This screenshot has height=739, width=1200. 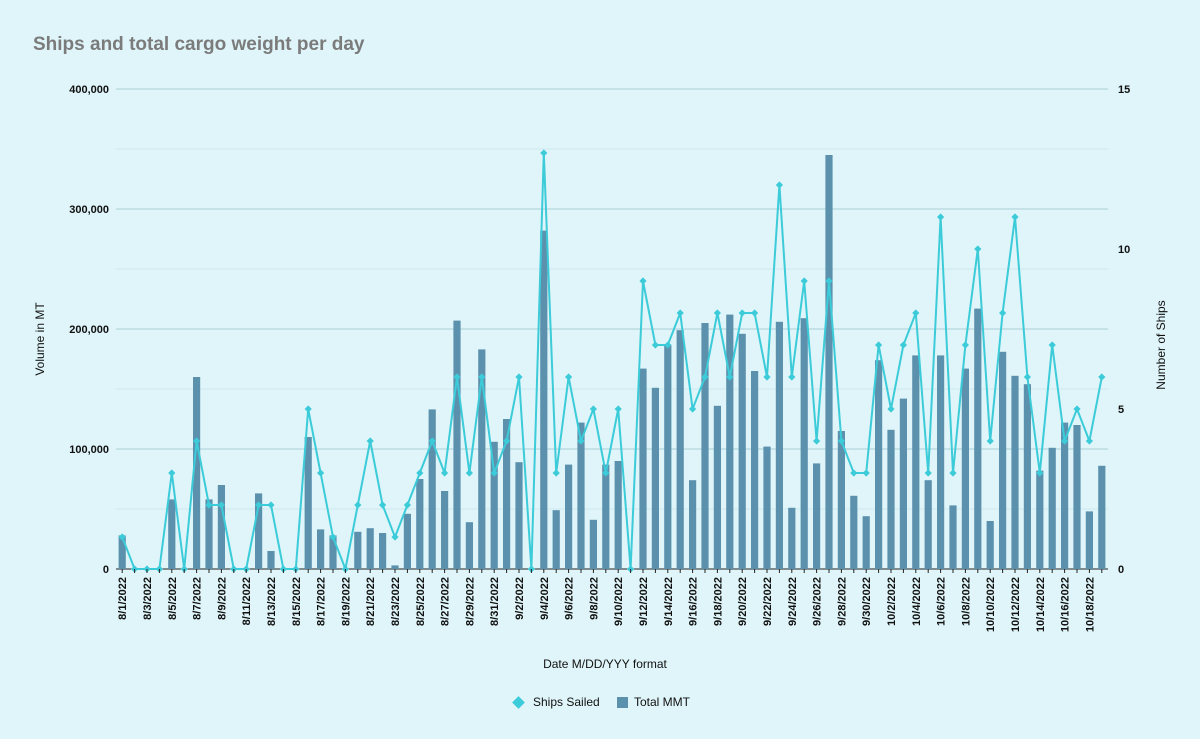 What do you see at coordinates (601, 702) in the screenshot?
I see `legend: Ships Sailed Total MMT` at bounding box center [601, 702].